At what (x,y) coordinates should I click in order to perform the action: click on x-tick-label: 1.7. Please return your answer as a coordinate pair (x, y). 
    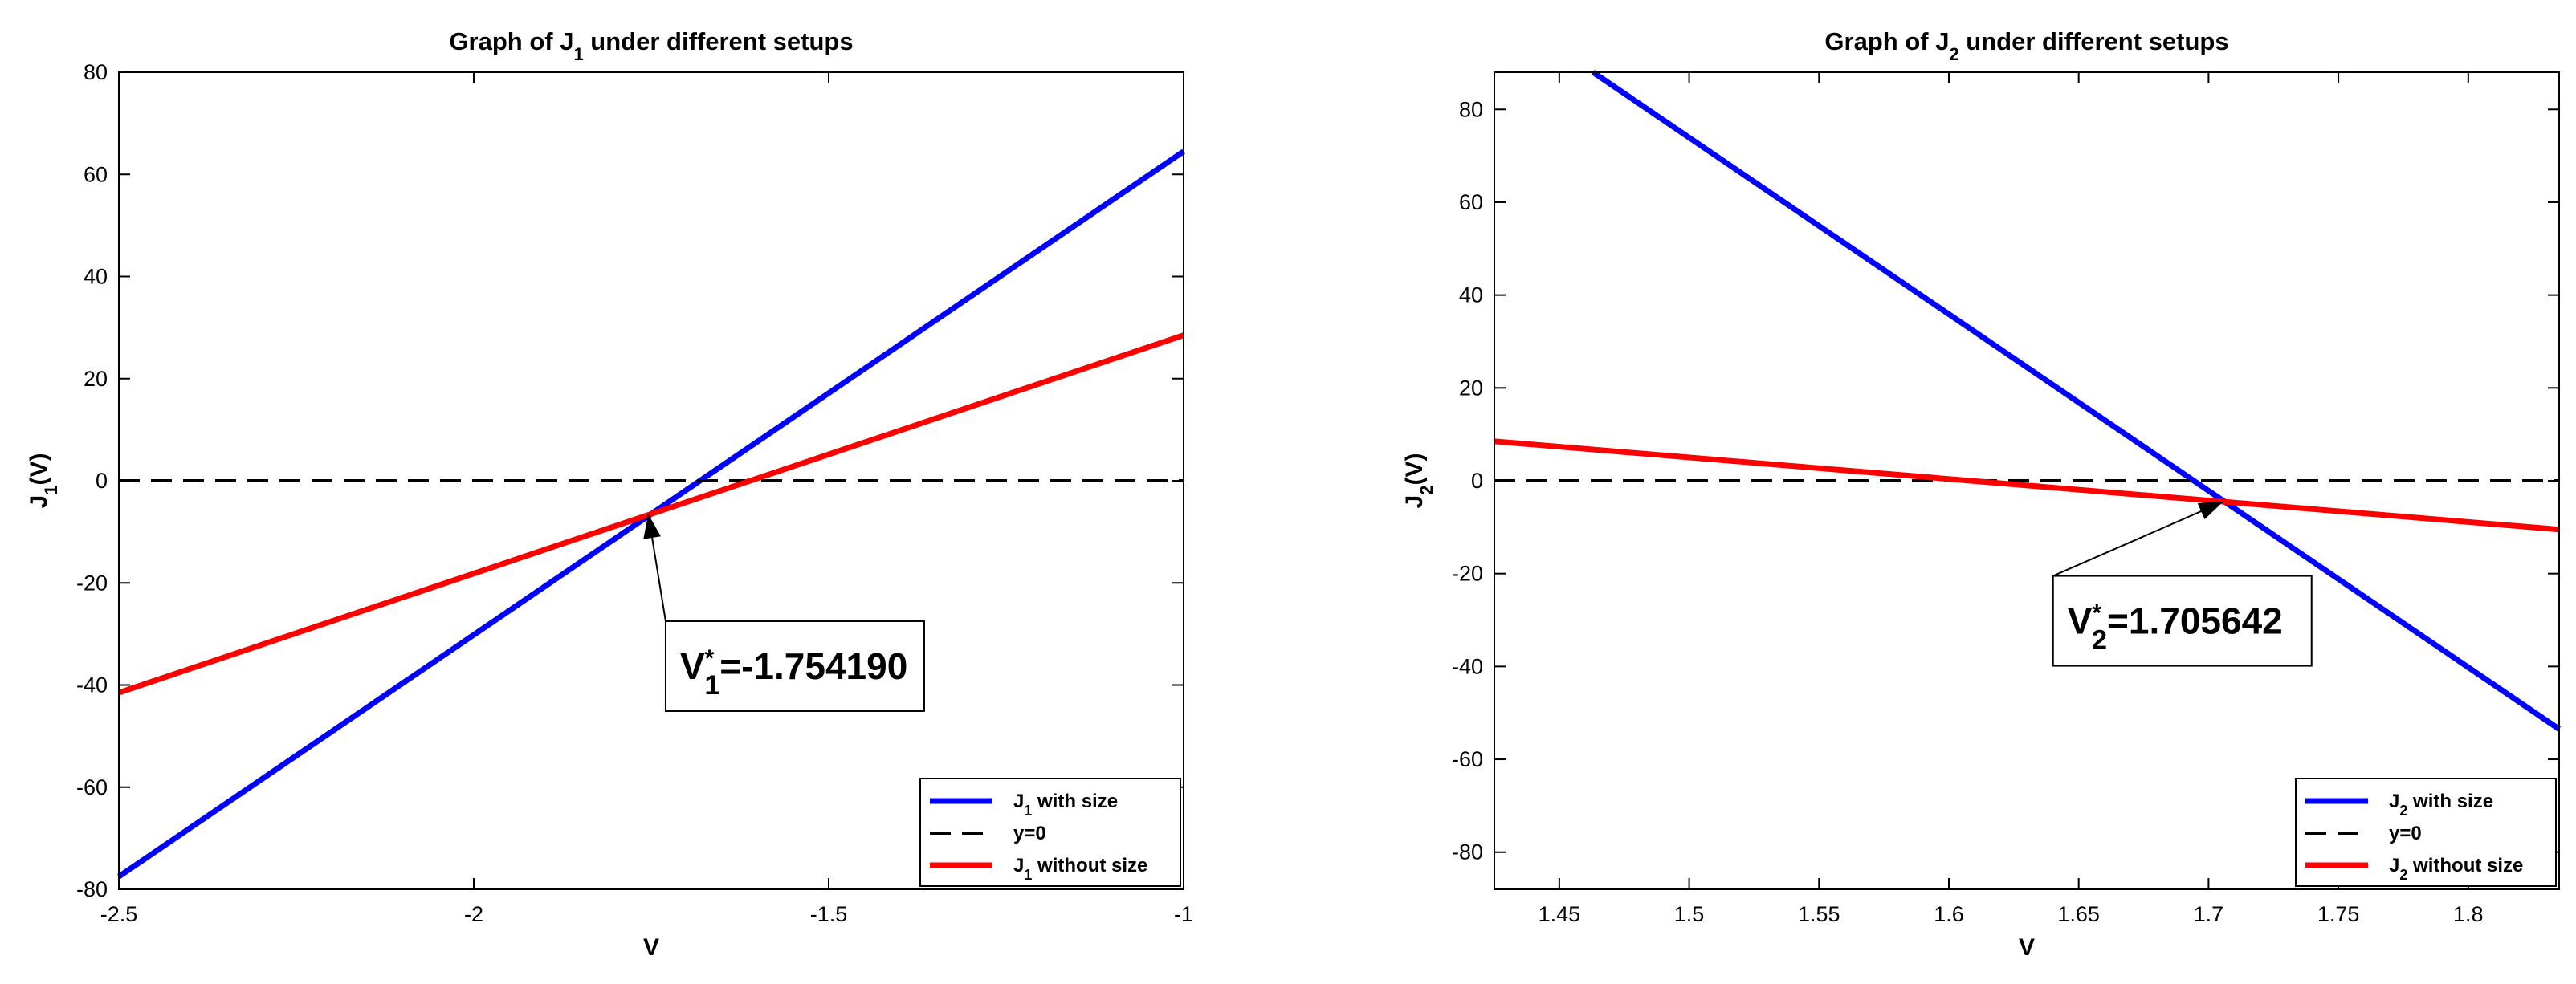
    Looking at the image, I should click on (2209, 914).